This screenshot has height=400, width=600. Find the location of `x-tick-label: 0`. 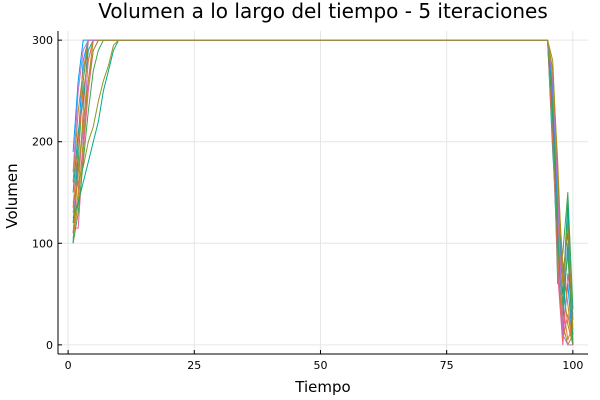

x-tick-label: 0 is located at coordinates (68, 365).